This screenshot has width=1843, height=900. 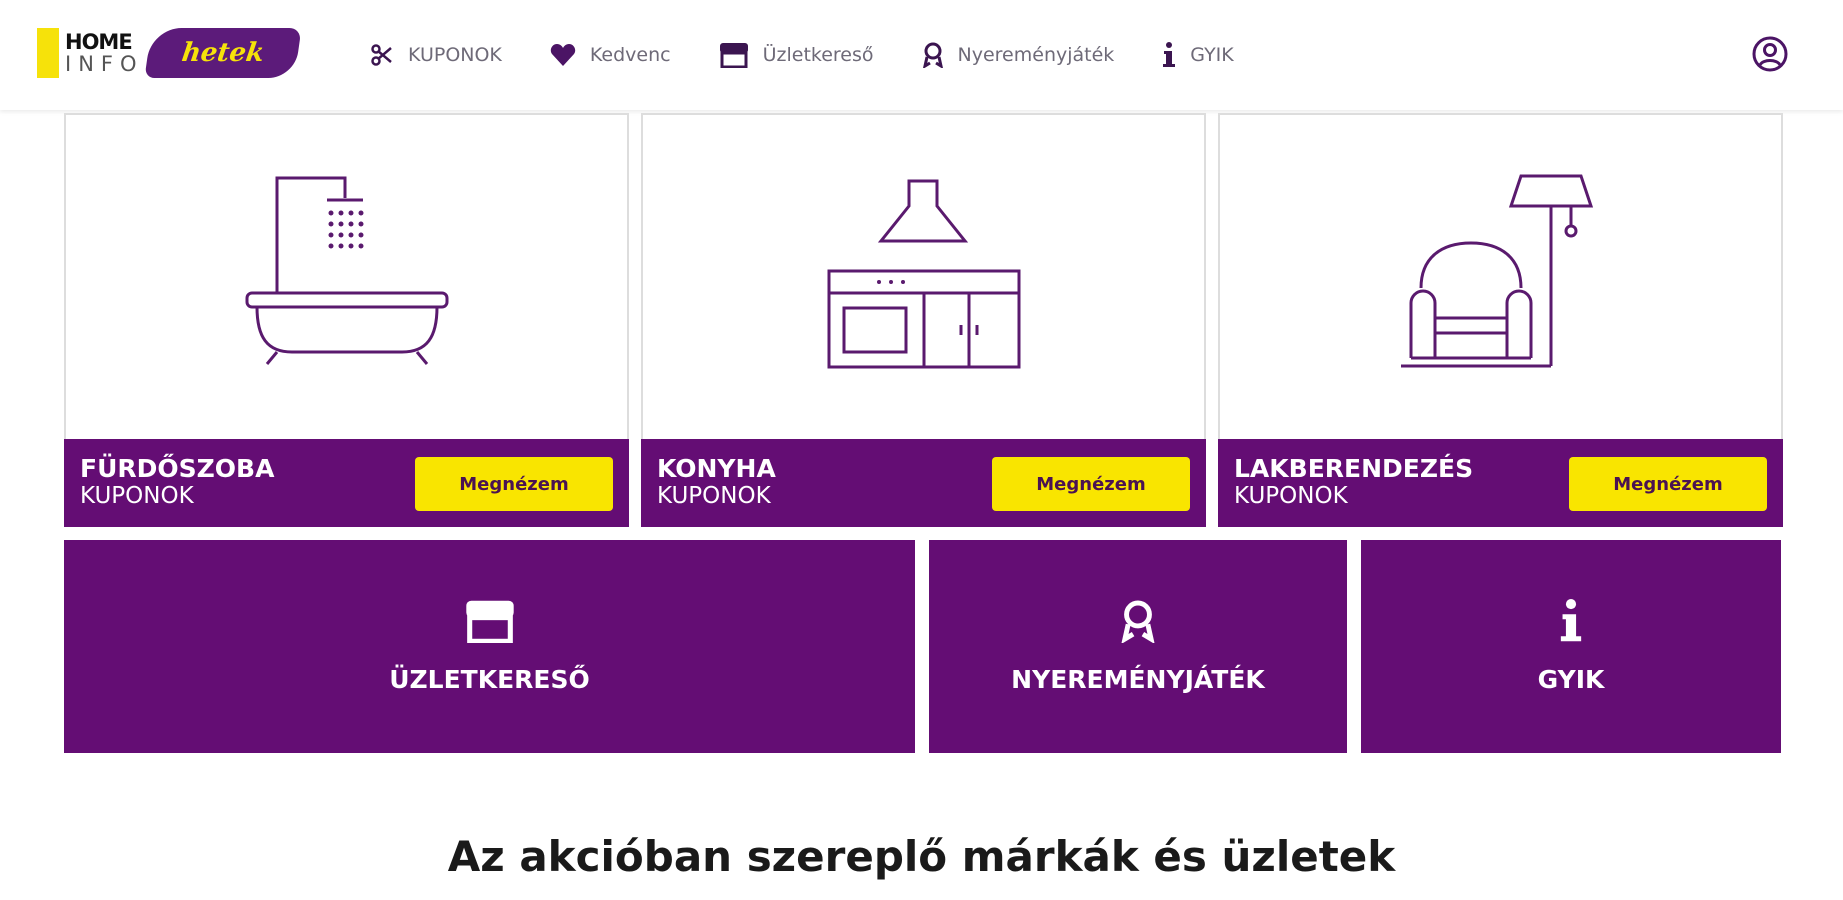 What do you see at coordinates (1571, 646) in the screenshot?
I see `tile-gyik: GYIK` at bounding box center [1571, 646].